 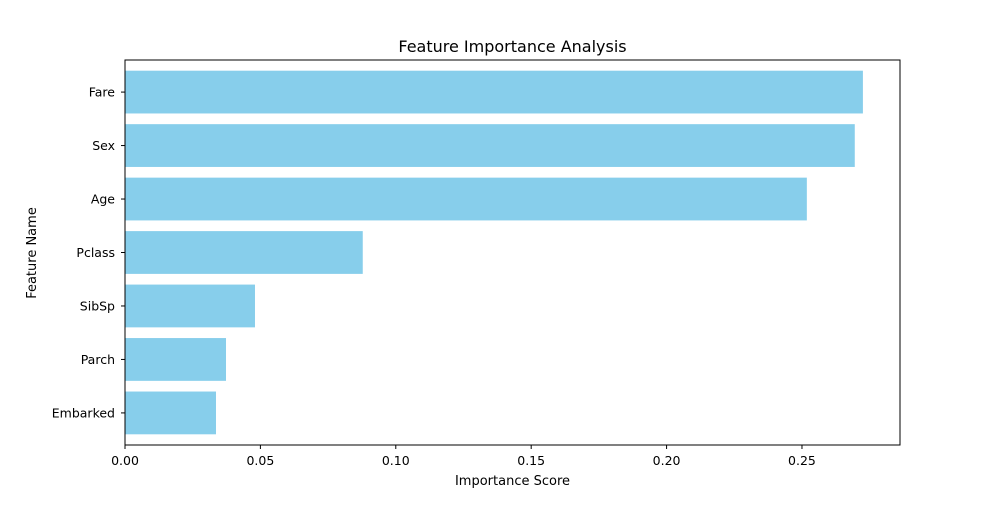 What do you see at coordinates (125, 460) in the screenshot?
I see `x-tick-label: 0.00` at bounding box center [125, 460].